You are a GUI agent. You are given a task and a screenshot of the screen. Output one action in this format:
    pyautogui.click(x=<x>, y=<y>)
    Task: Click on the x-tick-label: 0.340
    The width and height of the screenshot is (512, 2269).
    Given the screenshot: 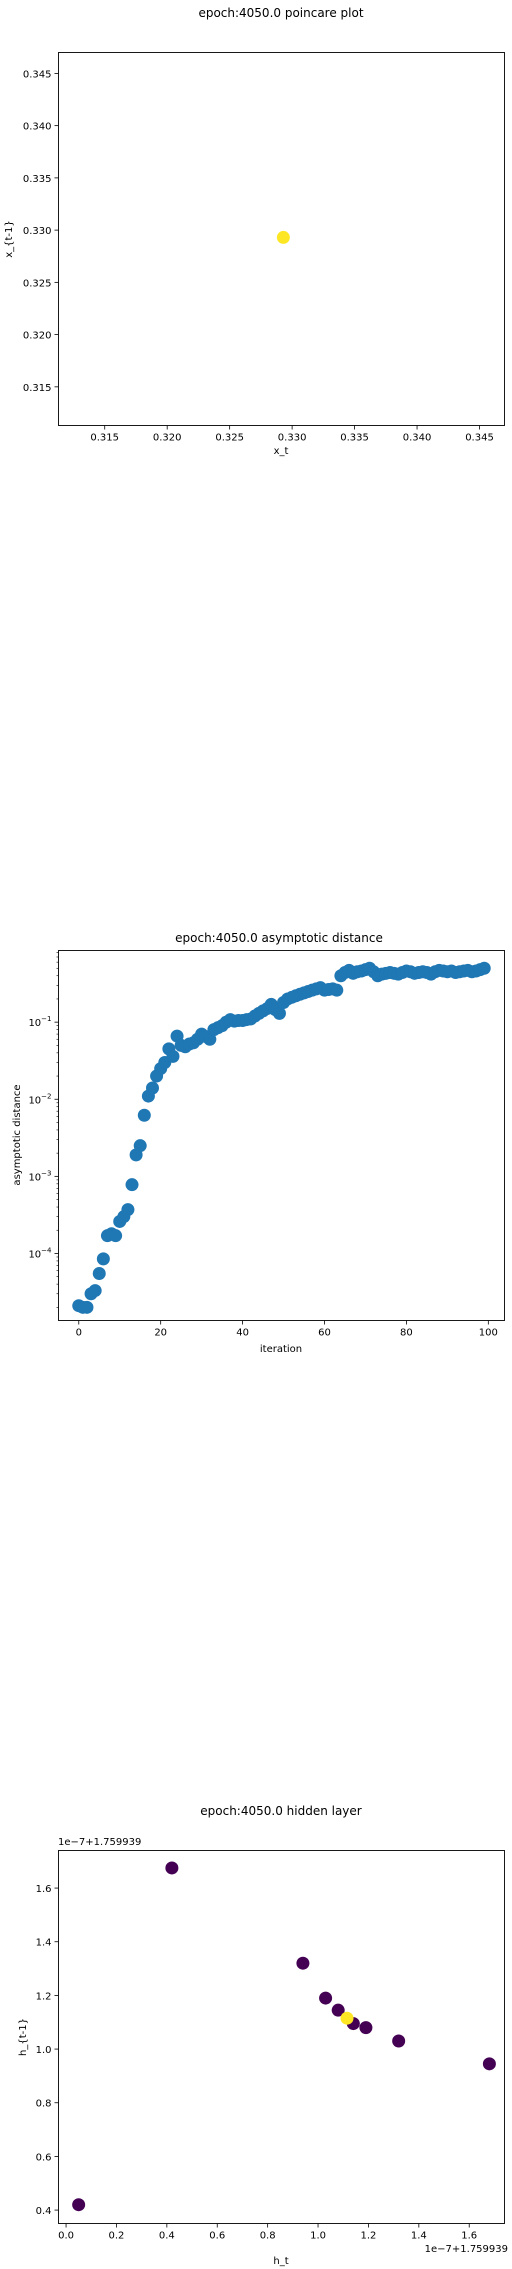 What is the action you would take?
    pyautogui.click(x=417, y=438)
    